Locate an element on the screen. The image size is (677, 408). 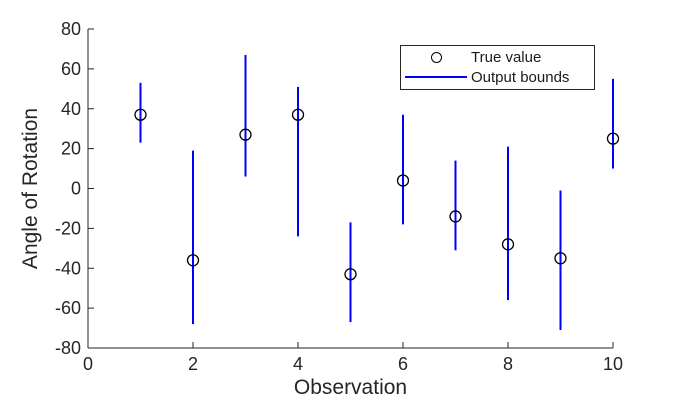
x-tick-label: 2 is located at coordinates (193, 364).